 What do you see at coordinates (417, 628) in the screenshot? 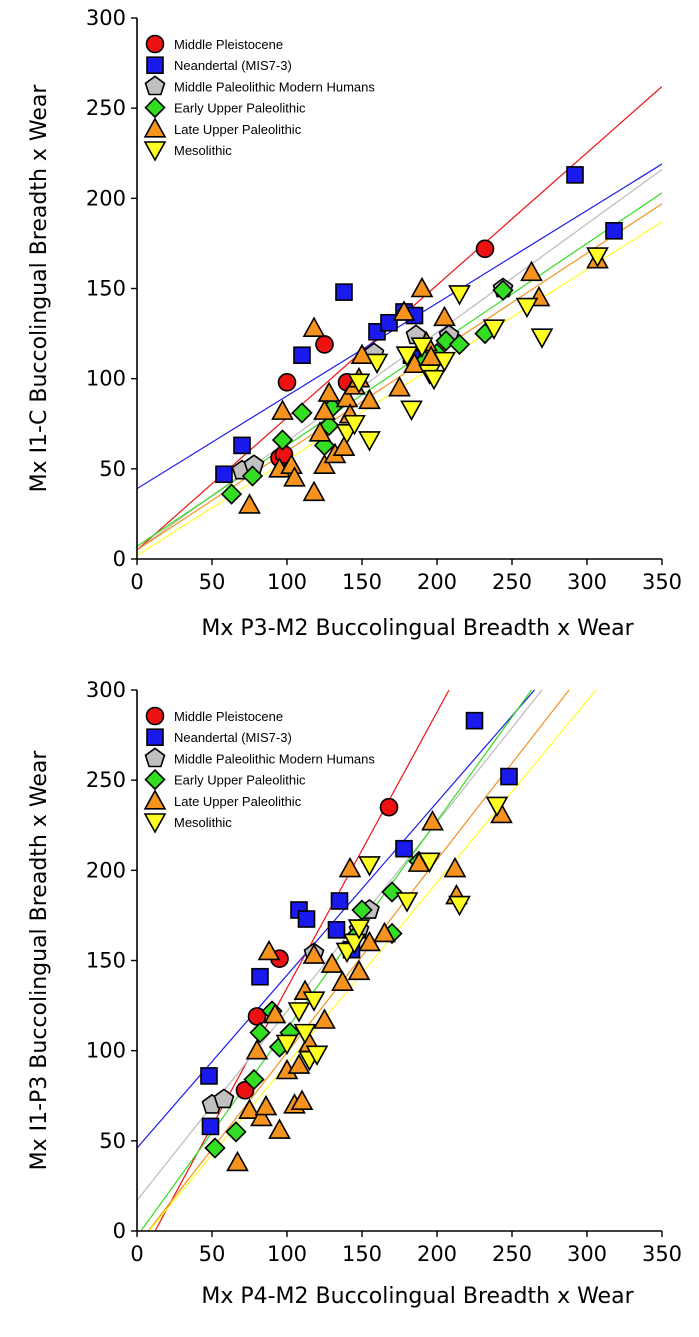
I see `x-axis-label: Mx P3-M2 Buccolingual Breadth x Wear` at bounding box center [417, 628].